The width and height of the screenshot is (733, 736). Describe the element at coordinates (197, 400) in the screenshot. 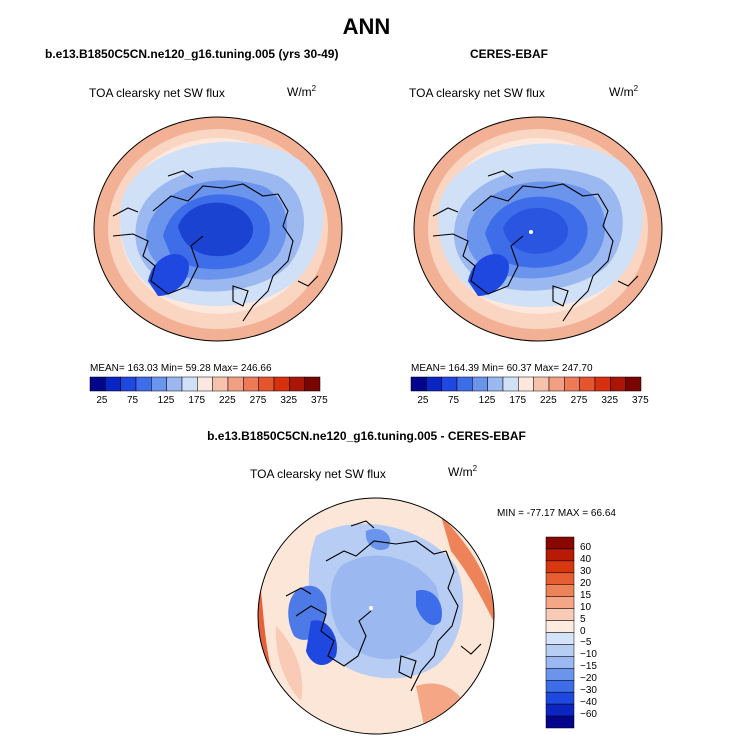

I see `colorbar-tick-label: 175` at that location.